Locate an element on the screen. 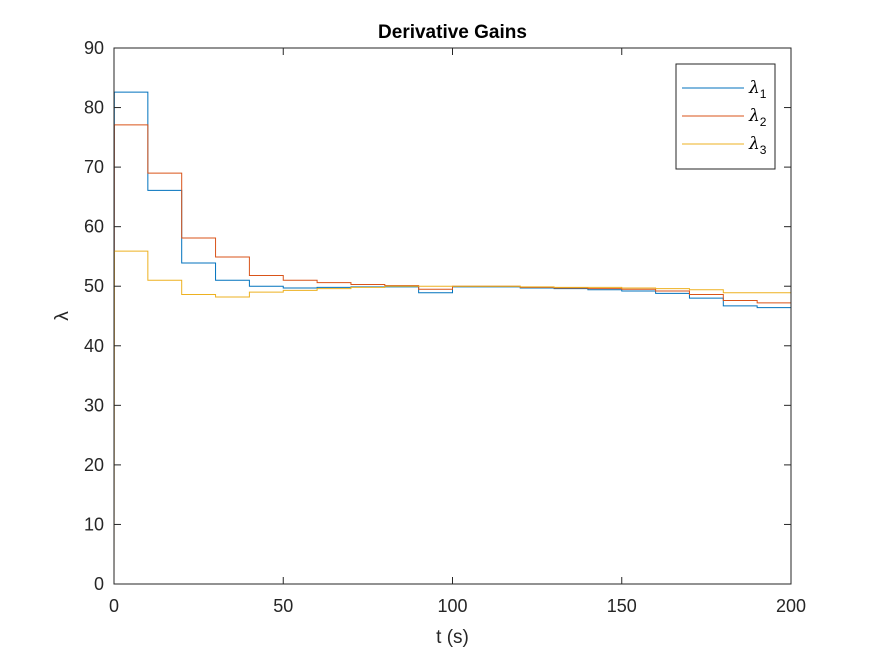 The width and height of the screenshot is (875, 656). legend-label-3: λ3 is located at coordinates (757, 145).